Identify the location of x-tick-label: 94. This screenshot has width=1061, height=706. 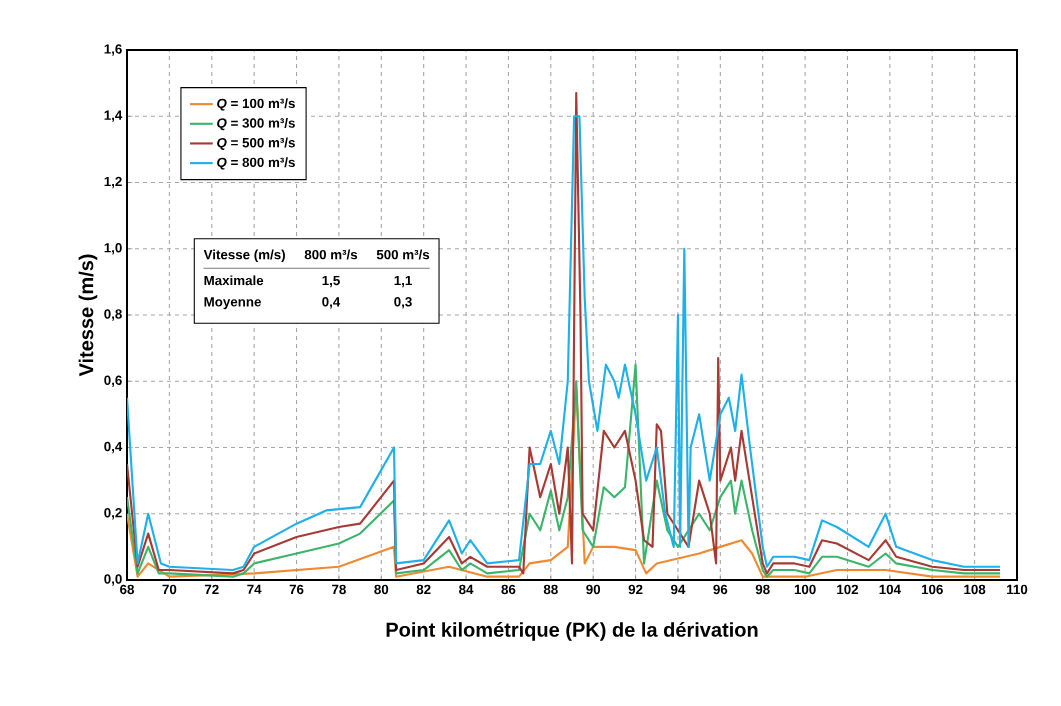
(678, 589).